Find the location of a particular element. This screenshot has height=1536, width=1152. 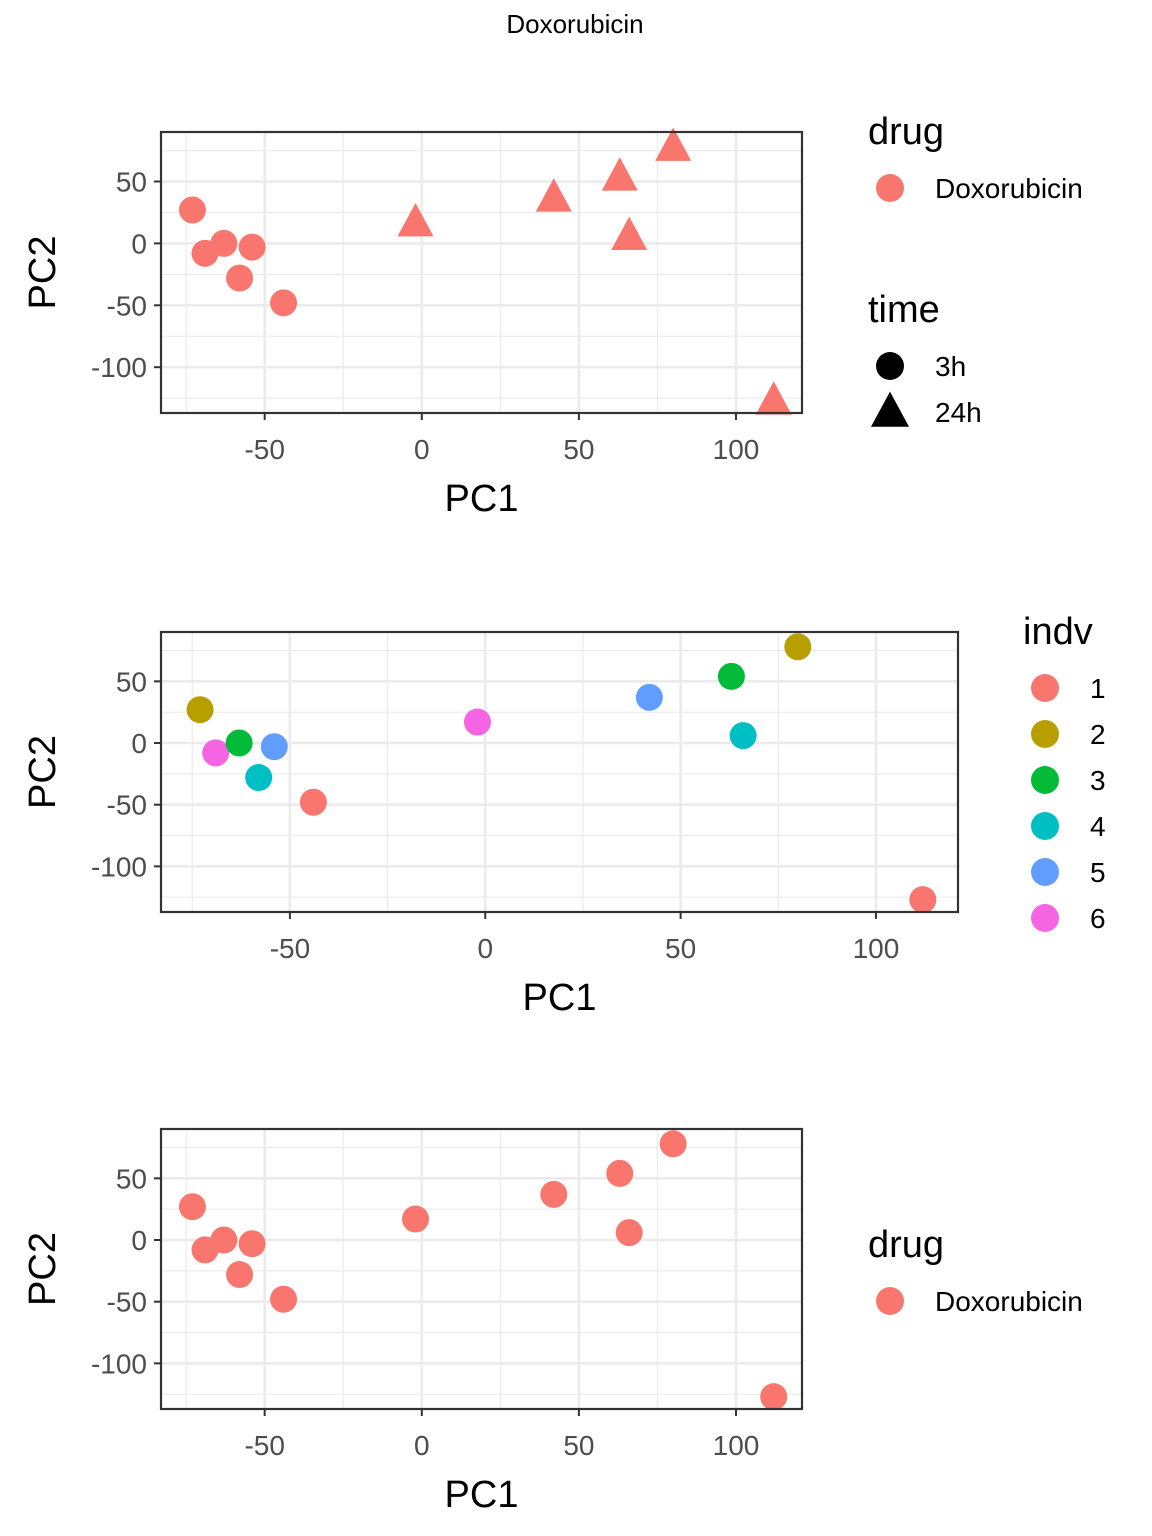

legend-title: indv is located at coordinates (1058, 632).